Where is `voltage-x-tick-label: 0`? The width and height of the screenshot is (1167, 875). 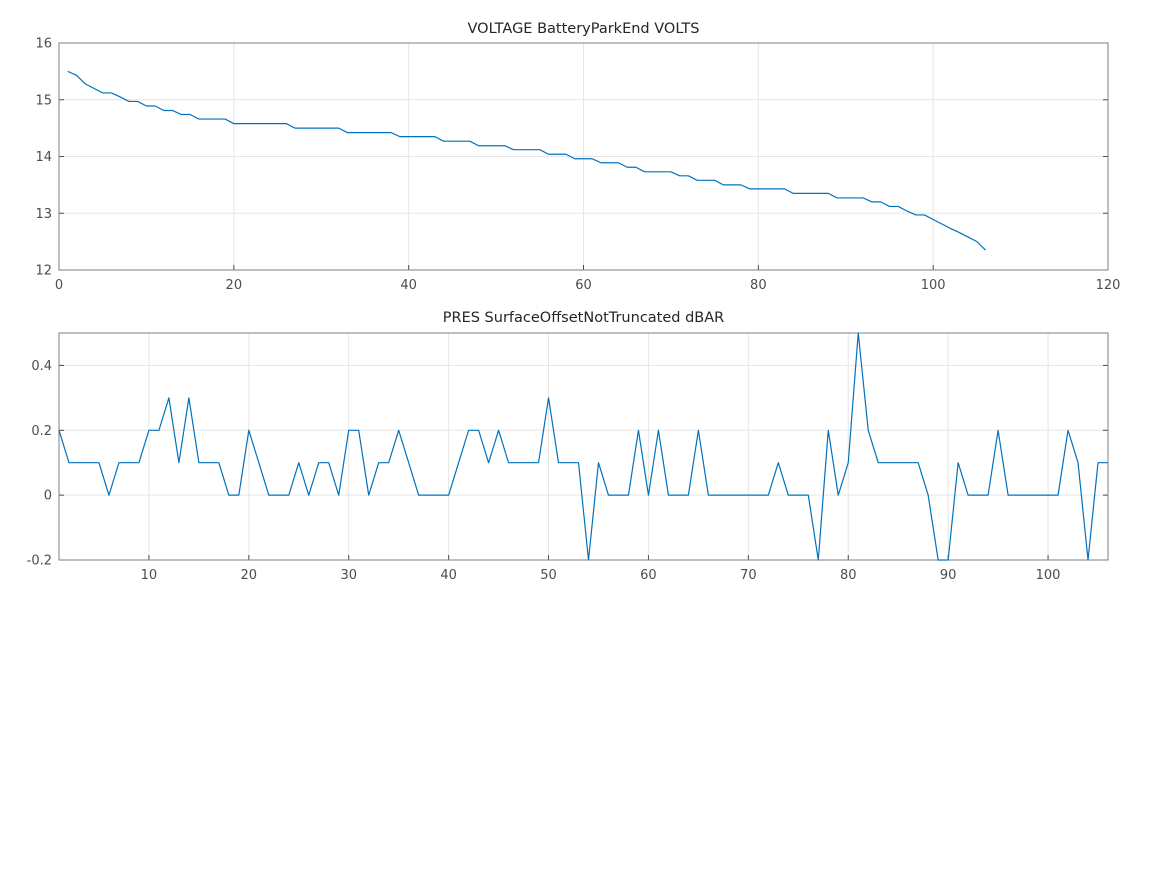 voltage-x-tick-label: 0 is located at coordinates (59, 285).